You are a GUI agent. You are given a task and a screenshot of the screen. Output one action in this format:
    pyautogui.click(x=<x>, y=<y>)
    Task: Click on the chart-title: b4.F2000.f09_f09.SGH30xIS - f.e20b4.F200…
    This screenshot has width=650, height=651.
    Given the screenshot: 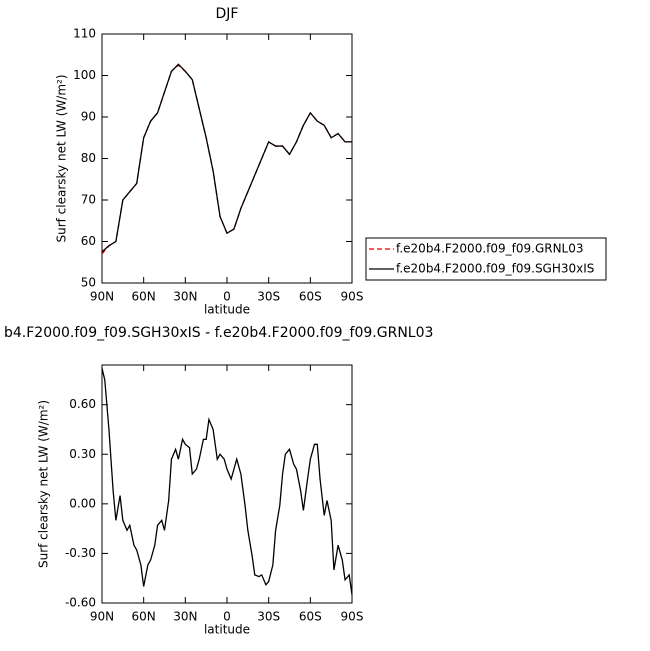 What is the action you would take?
    pyautogui.click(x=218, y=333)
    